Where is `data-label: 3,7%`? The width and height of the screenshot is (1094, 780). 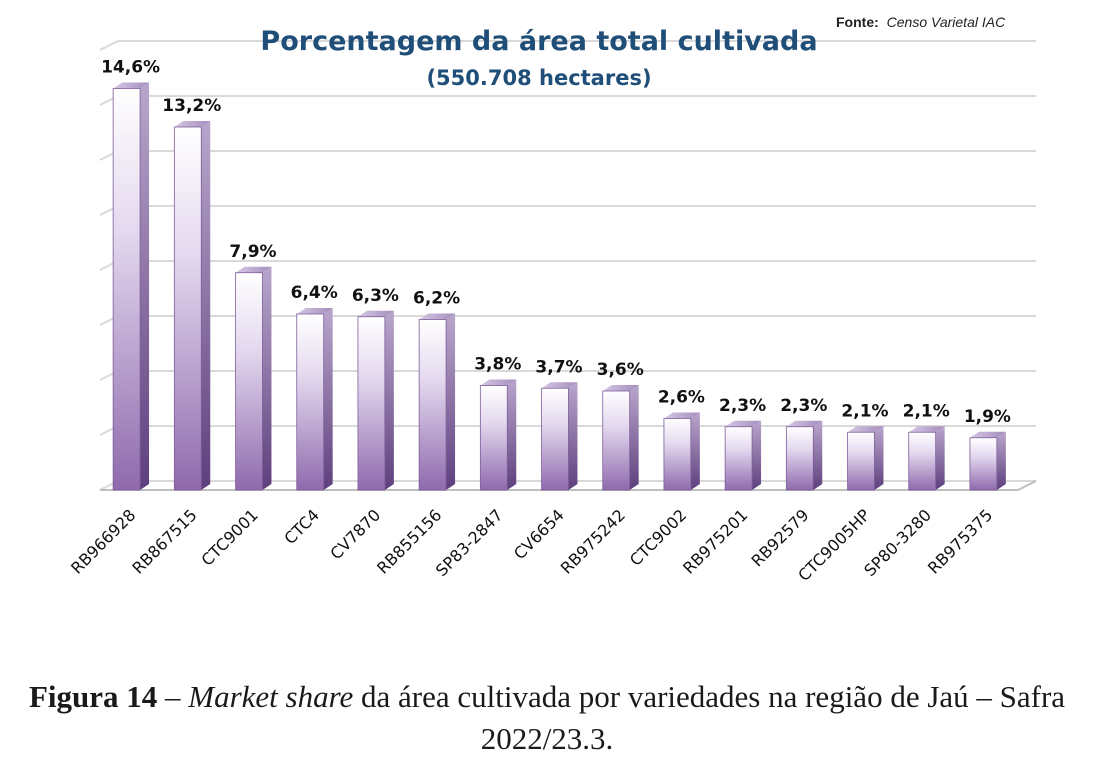 data-label: 3,7% is located at coordinates (558, 367).